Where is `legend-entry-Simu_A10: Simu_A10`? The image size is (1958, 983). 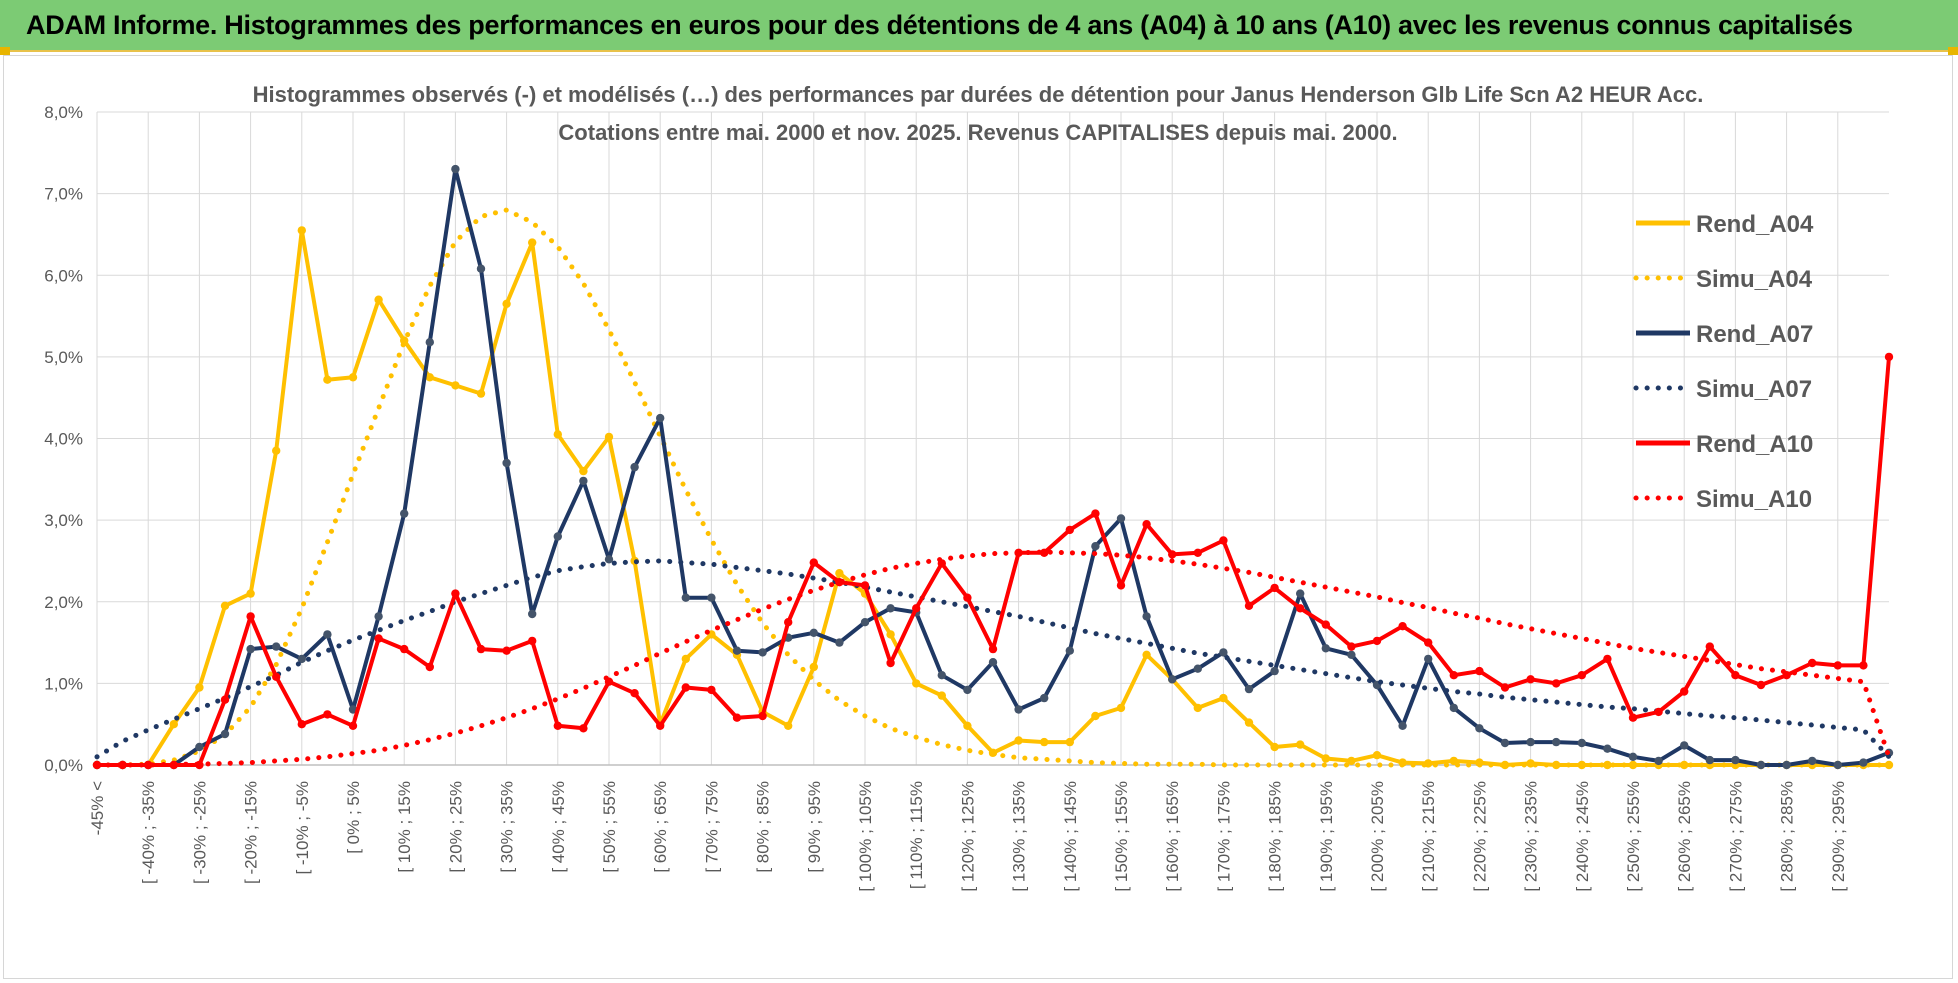
legend-entry-Simu_A10: Simu_A10 is located at coordinates (1722, 499).